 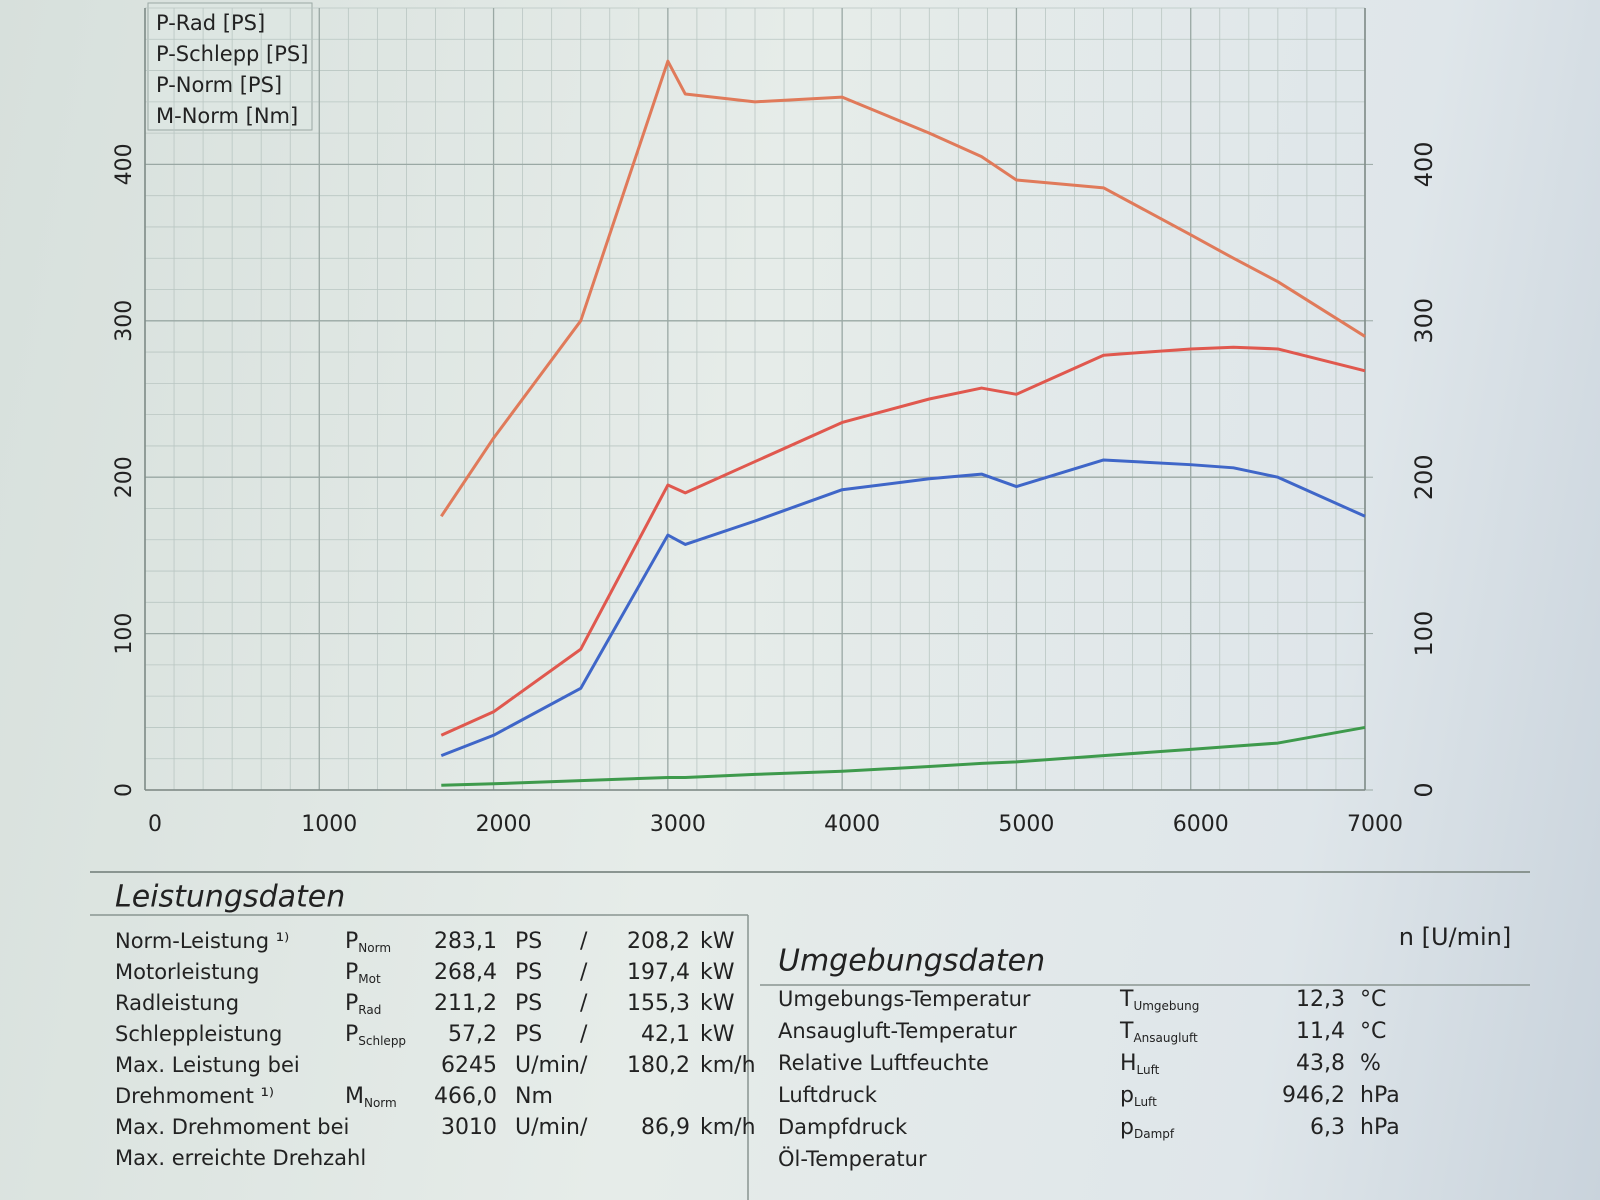 What do you see at coordinates (210, 23) in the screenshot?
I see `legend-entry: P-Rad [PS]` at bounding box center [210, 23].